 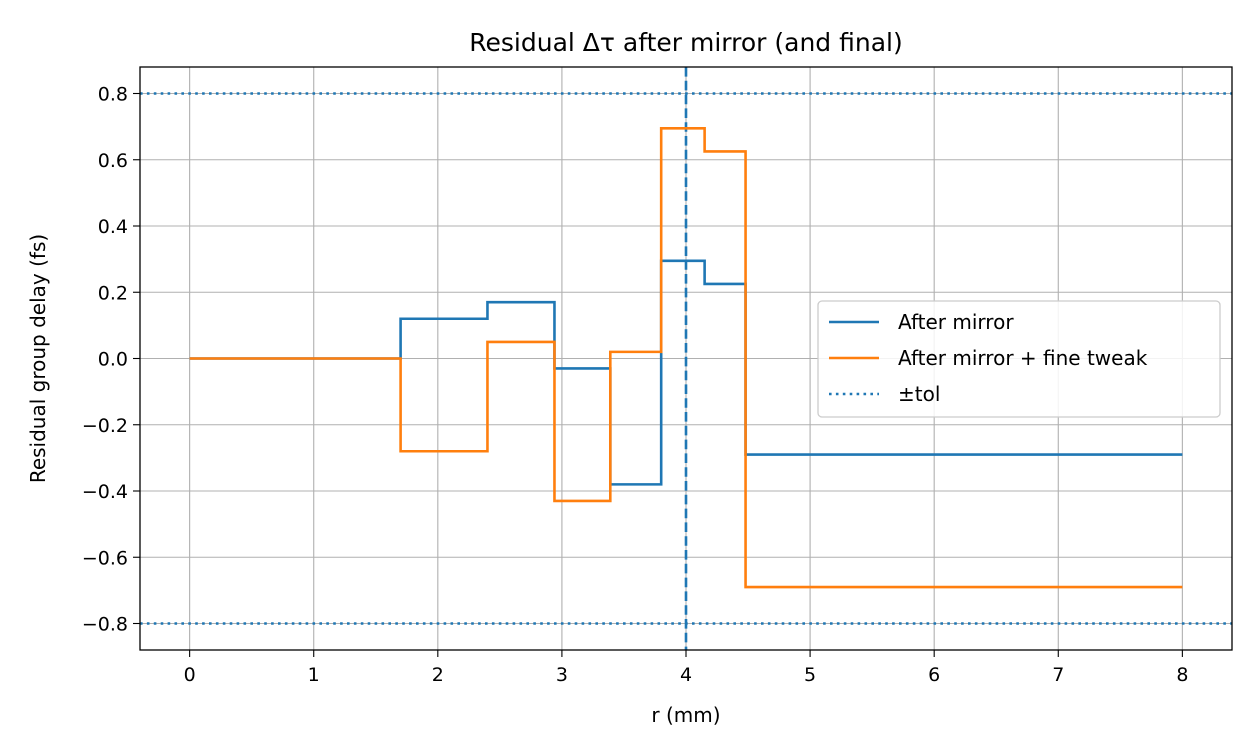 What do you see at coordinates (685, 42) in the screenshot?
I see `chart-title: Residual Δτ after mirror (and final)` at bounding box center [685, 42].